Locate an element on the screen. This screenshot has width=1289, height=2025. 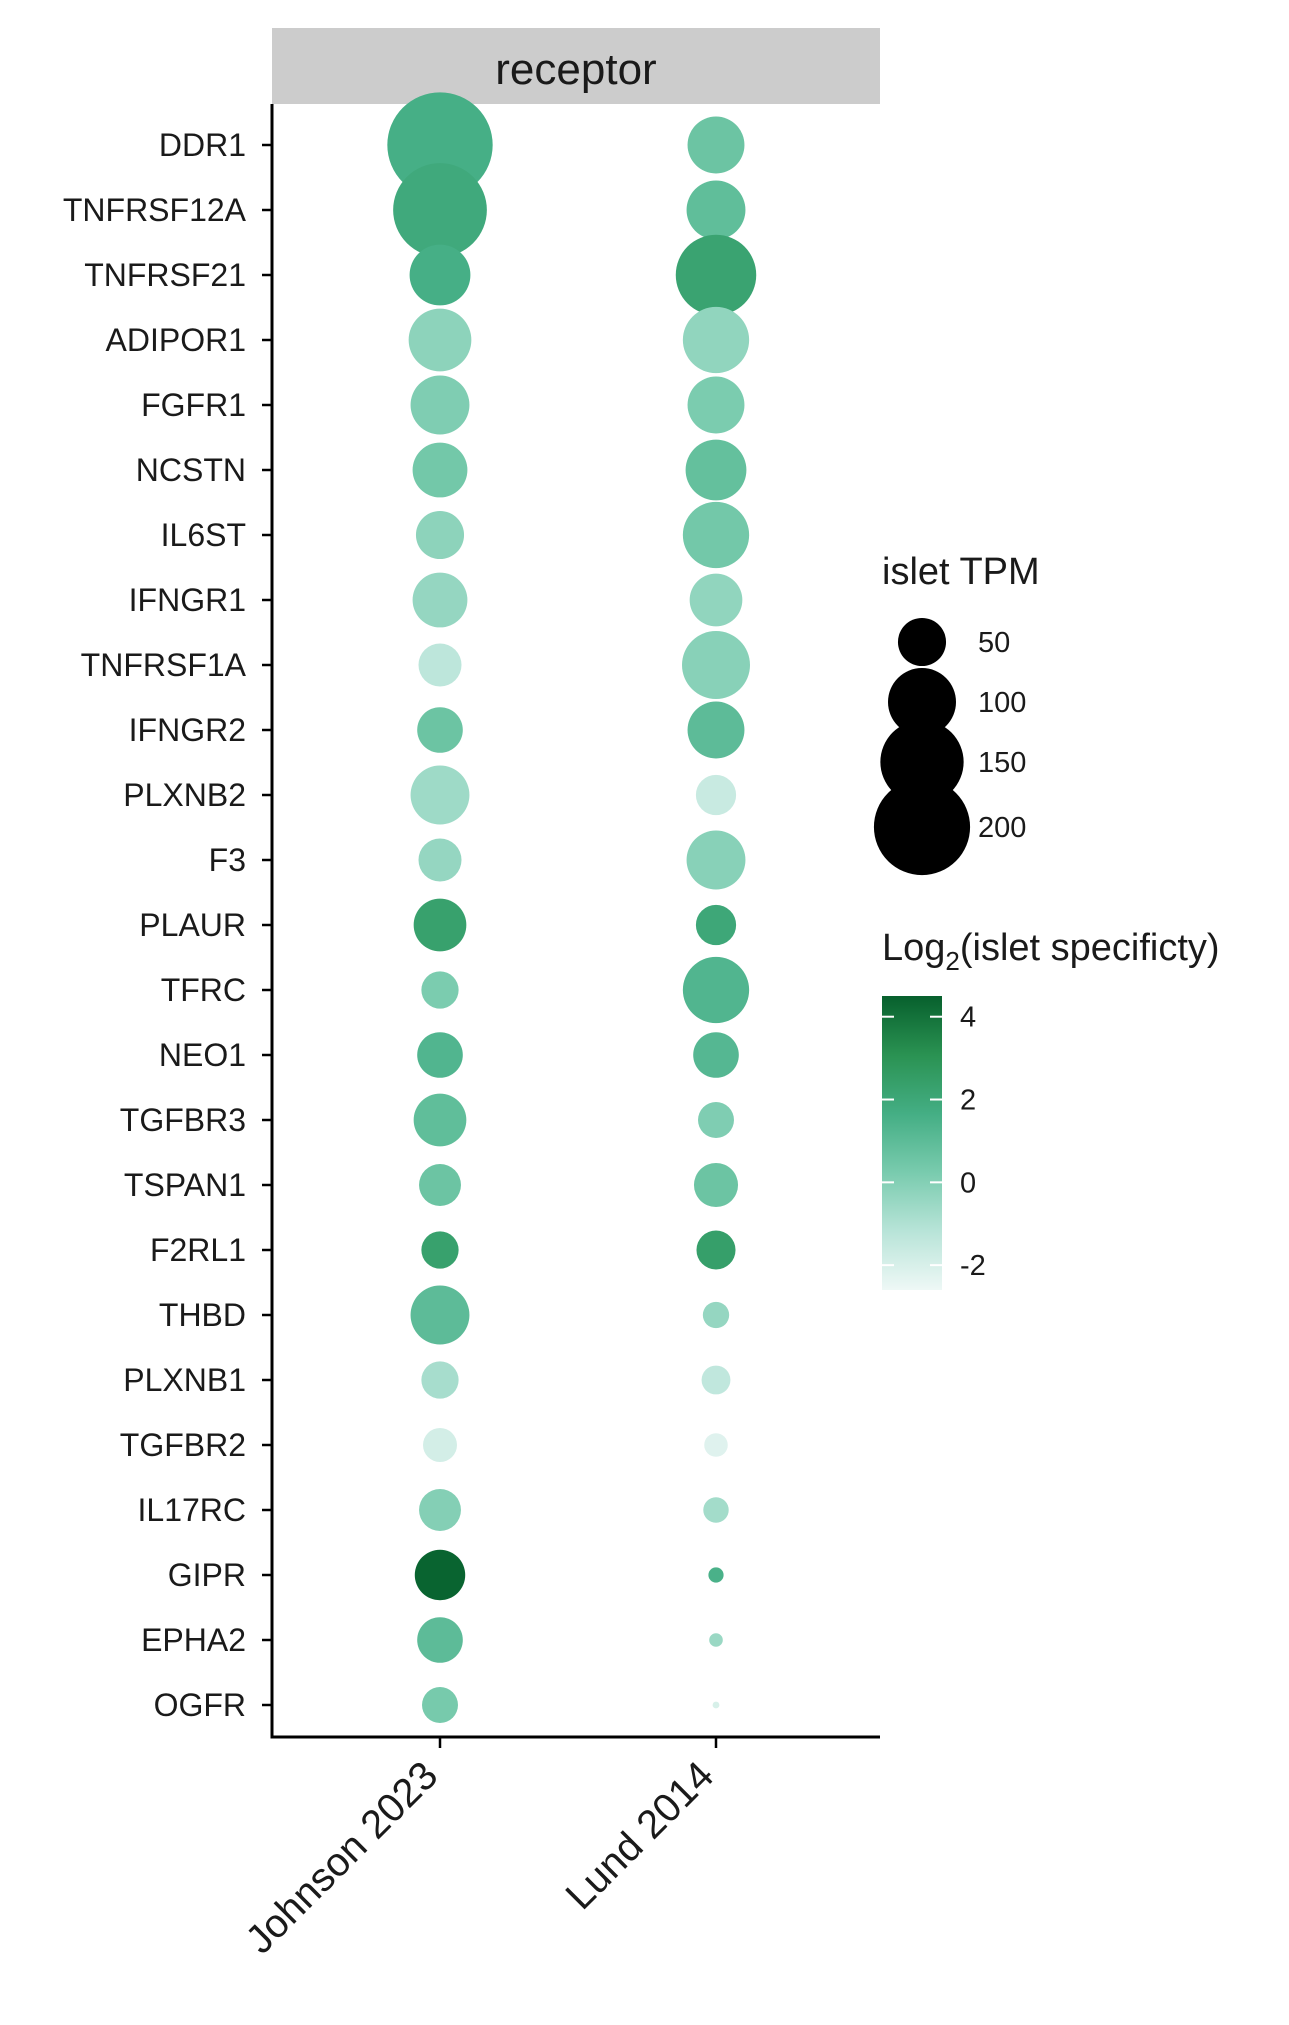
point-adipor1-johnson-2023 is located at coordinates (440, 340).